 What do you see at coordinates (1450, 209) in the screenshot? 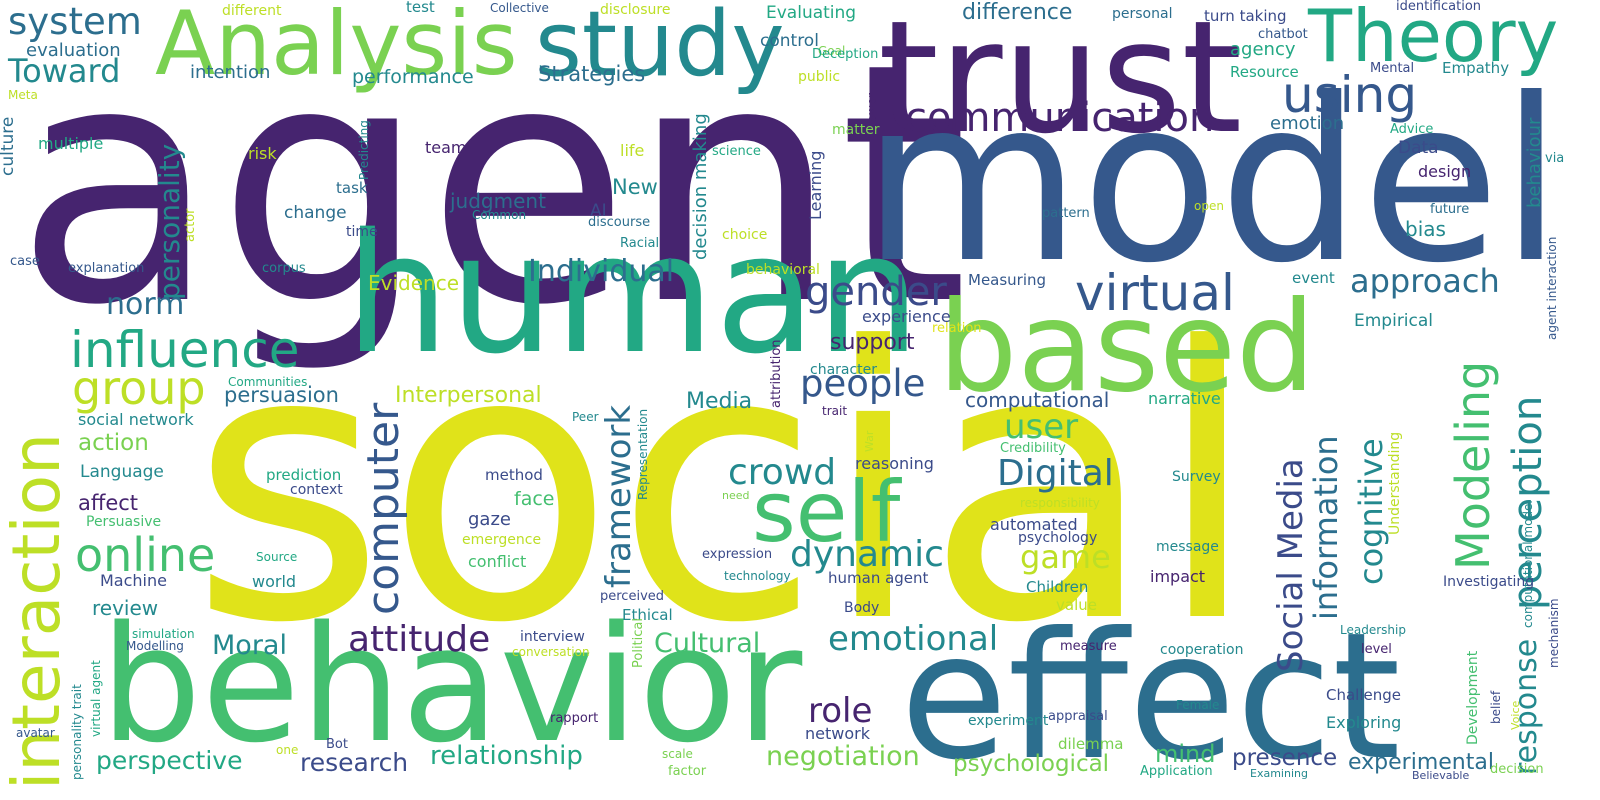
I see `word-future: future` at bounding box center [1450, 209].